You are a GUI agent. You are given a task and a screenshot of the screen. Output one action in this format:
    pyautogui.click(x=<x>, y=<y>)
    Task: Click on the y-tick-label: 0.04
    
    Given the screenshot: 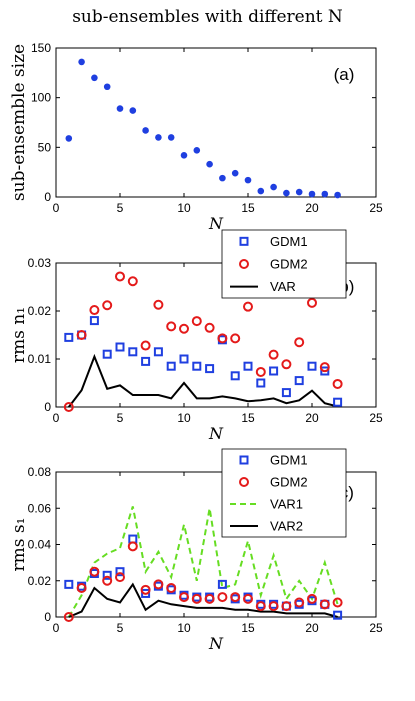 What is the action you would take?
    pyautogui.click(x=40, y=545)
    